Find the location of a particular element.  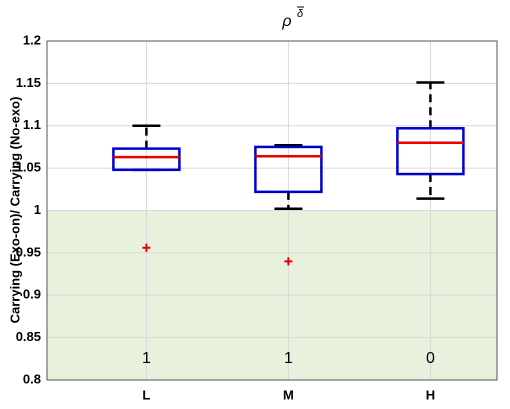

count-label: 0 is located at coordinates (430, 358).